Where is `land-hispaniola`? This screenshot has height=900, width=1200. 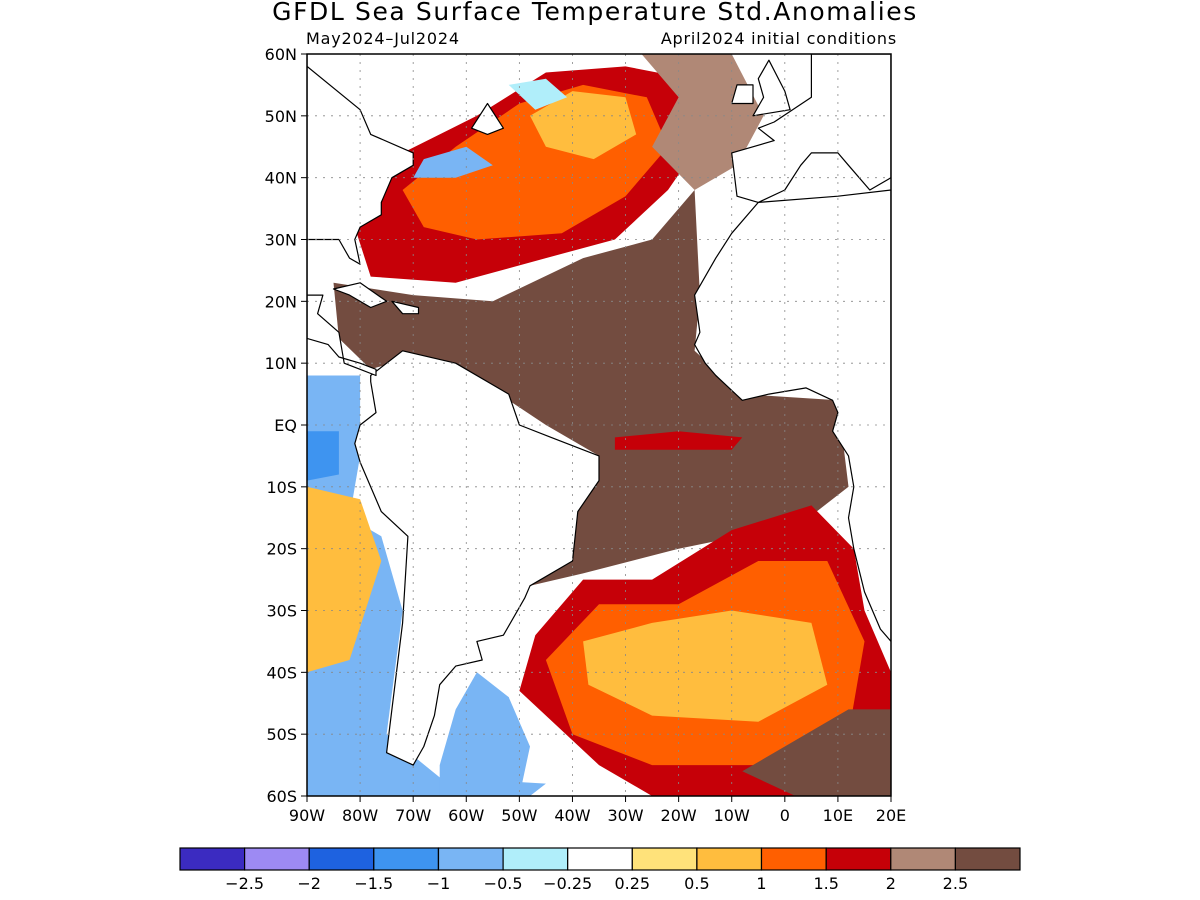
land-hispaniola is located at coordinates (405, 307).